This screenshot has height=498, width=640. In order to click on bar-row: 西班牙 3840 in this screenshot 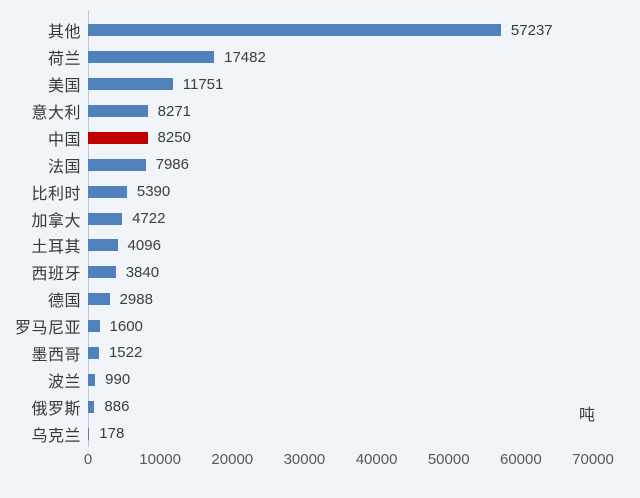, I will do `click(296, 272)`.